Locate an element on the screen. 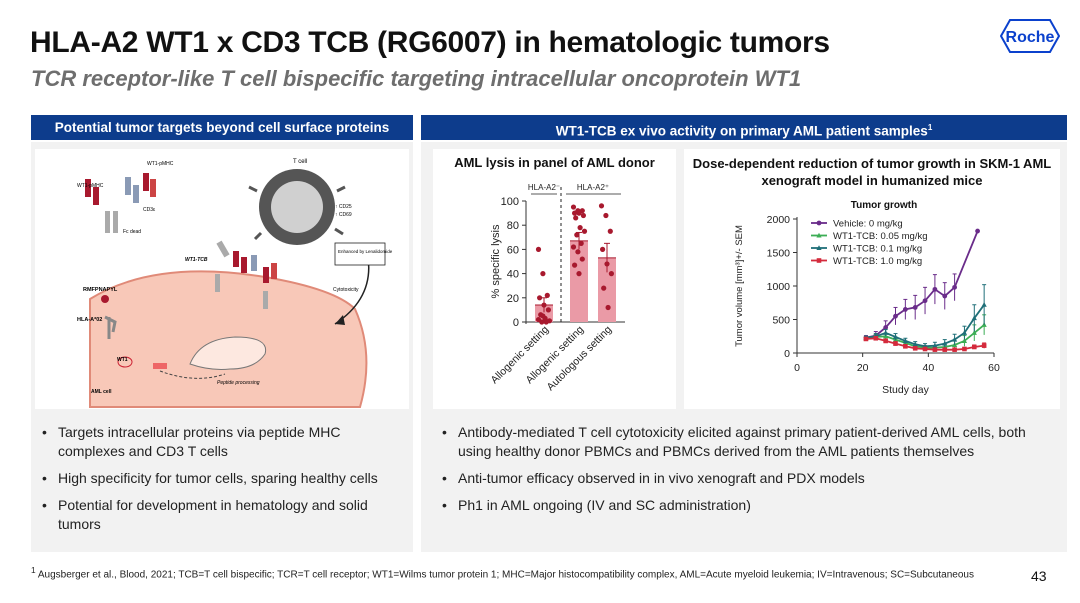  x-tick-label: 40 is located at coordinates (928, 368).